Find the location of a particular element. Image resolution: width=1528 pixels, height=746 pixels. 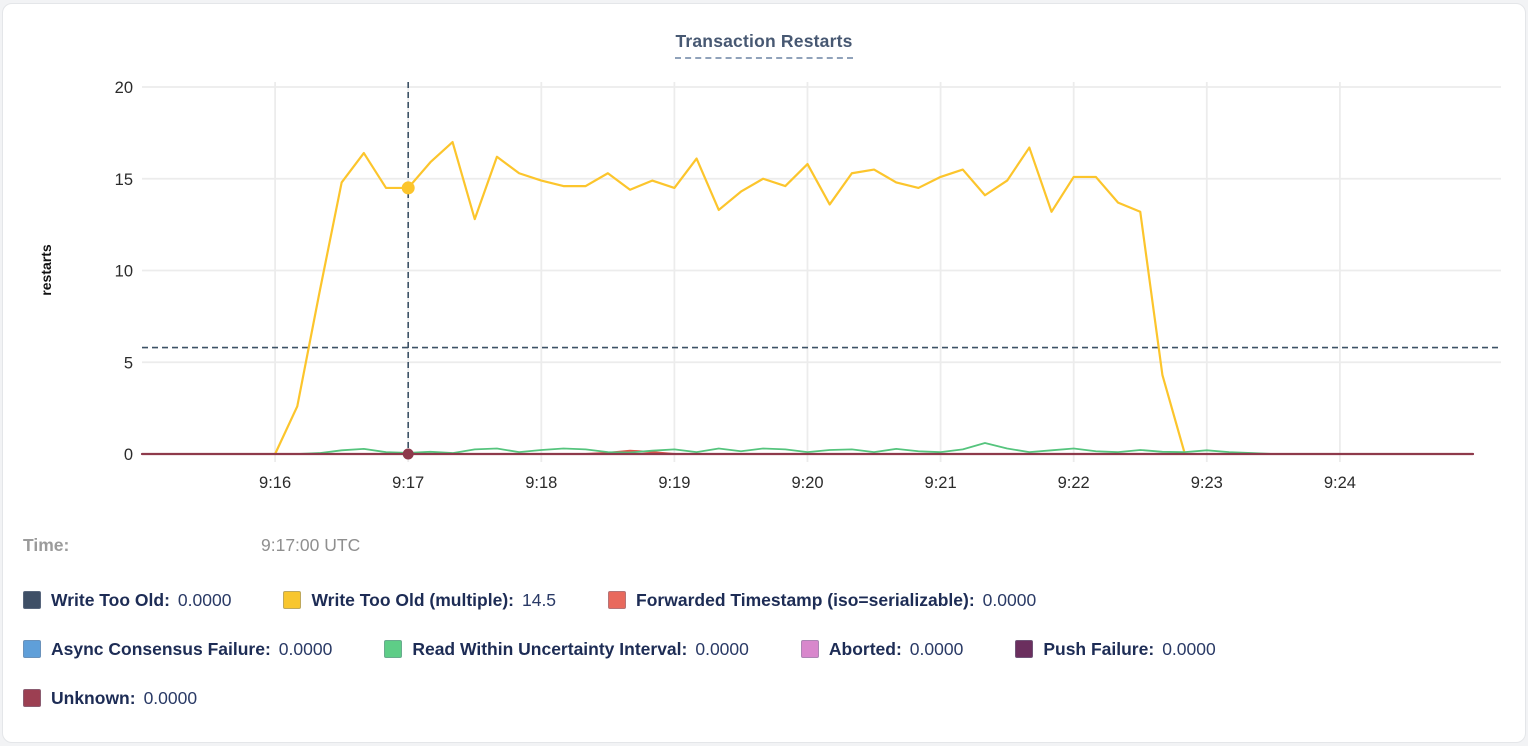

x-tick-label: 9:22 is located at coordinates (1074, 483).